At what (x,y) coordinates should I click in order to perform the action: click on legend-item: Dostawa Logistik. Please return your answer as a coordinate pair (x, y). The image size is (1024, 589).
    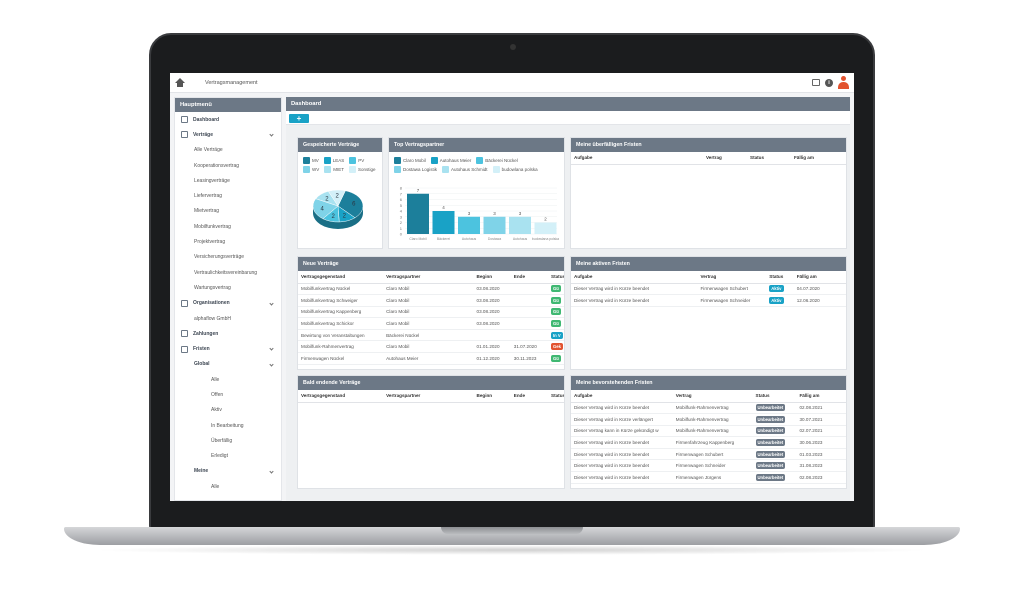
    Looking at the image, I should click on (415, 169).